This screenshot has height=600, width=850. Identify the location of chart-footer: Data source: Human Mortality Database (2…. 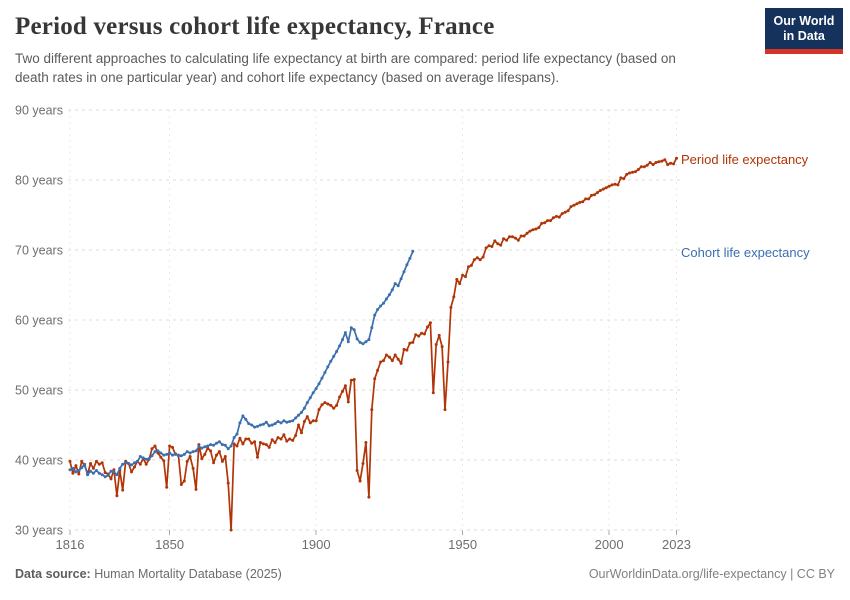
(425, 574).